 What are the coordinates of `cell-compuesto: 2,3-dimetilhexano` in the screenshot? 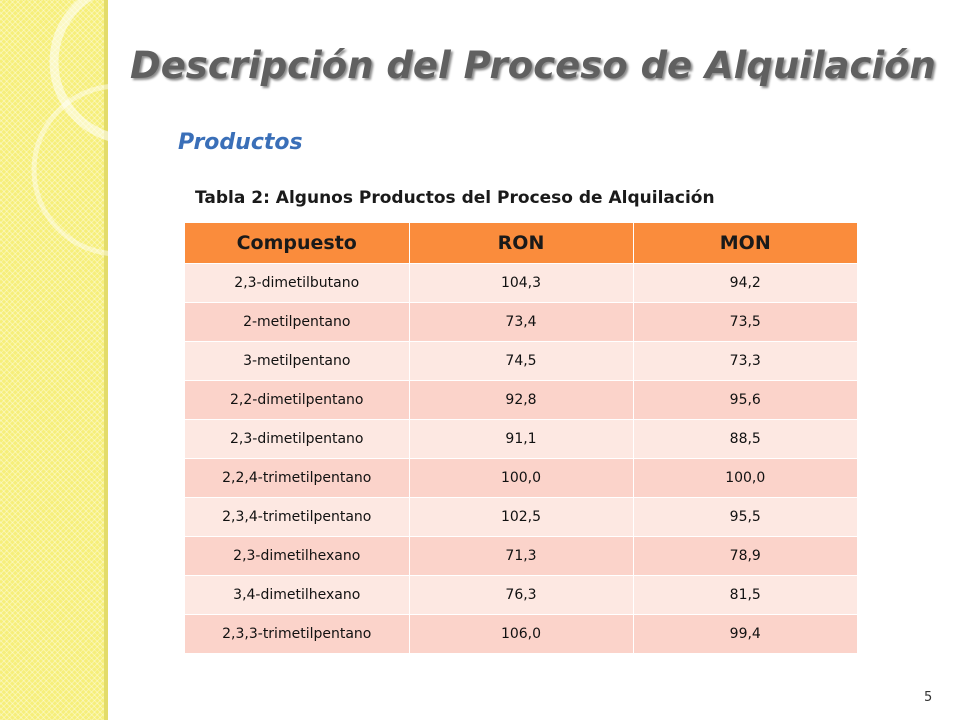 It's located at (297, 556).